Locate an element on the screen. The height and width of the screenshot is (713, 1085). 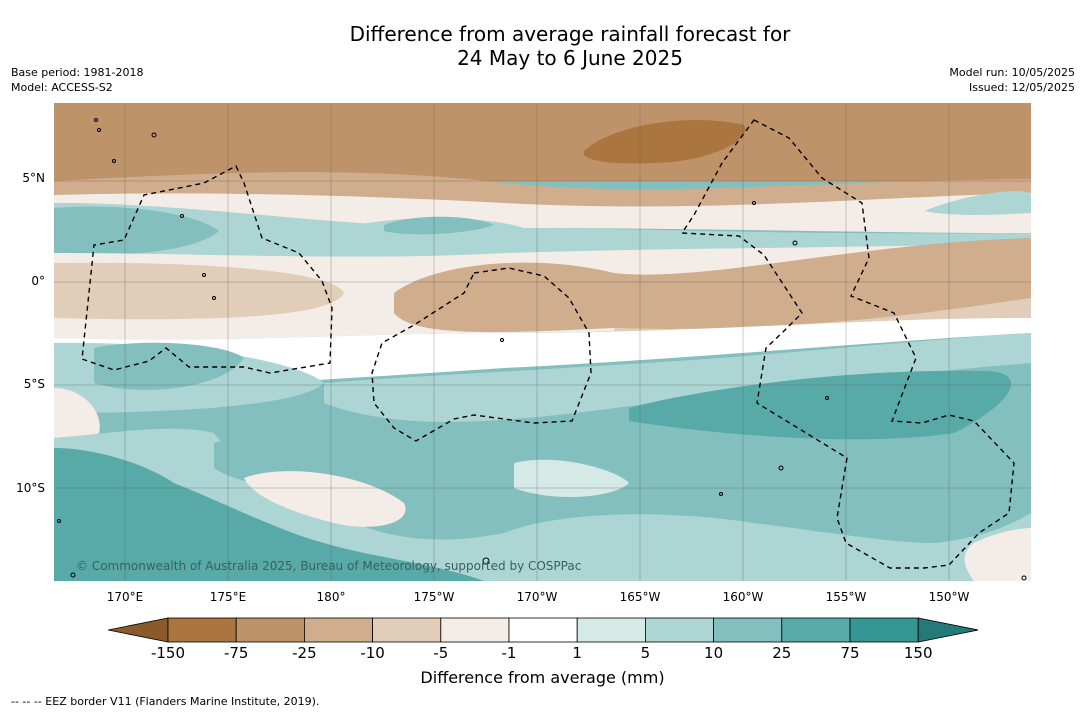
blob-south-east-white is located at coordinates (997, 554).